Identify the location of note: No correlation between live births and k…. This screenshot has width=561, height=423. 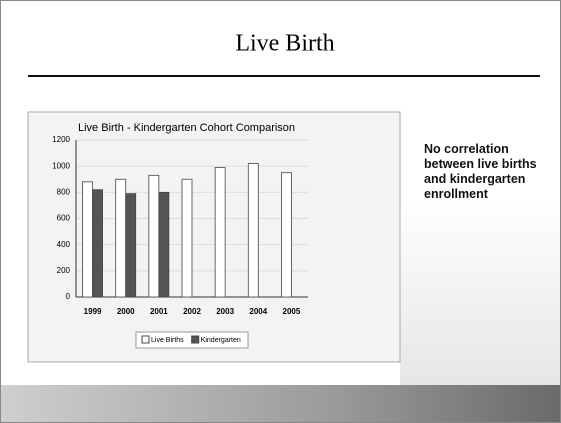
(480, 171).